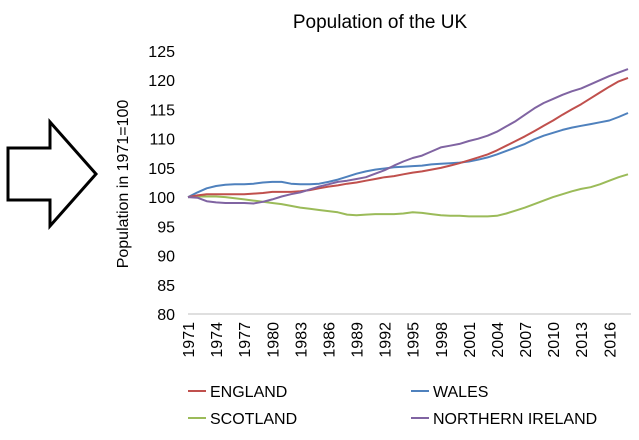 This screenshot has width=639, height=440. Describe the element at coordinates (408, 155) in the screenshot. I see `series-line-wales` at that location.